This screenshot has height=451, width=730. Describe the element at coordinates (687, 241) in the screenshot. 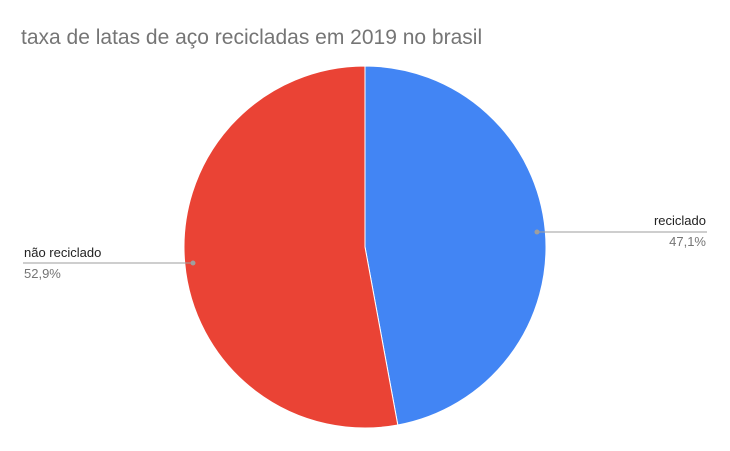

I see `slice-percentage: 47,1%` at that location.